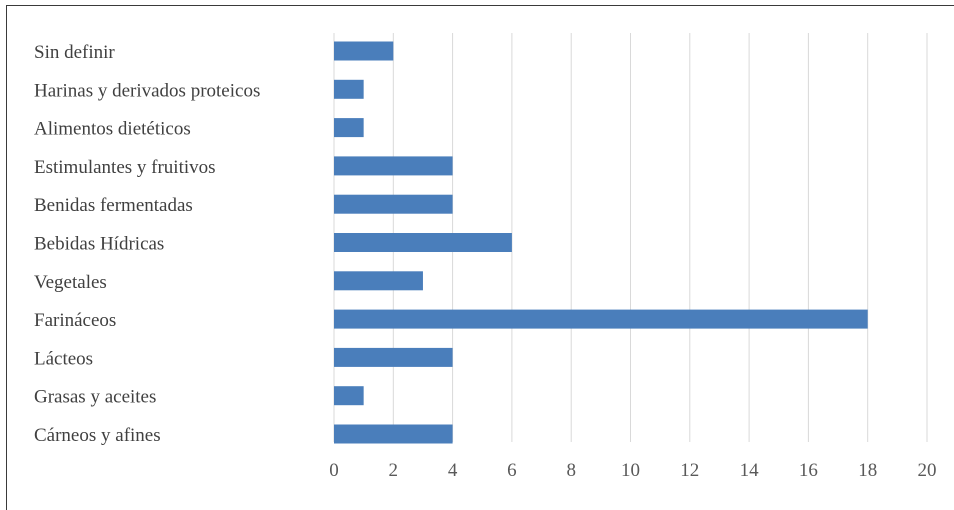 This screenshot has height=510, width=954. What do you see at coordinates (689, 470) in the screenshot?
I see `x-tick-label: 12` at bounding box center [689, 470].